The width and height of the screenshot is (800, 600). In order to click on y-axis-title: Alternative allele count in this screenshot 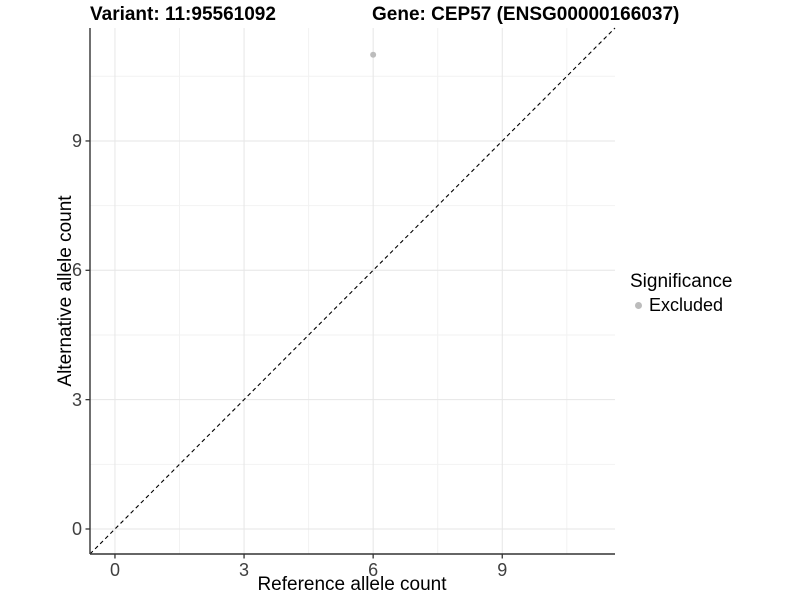, I will do `click(65, 291)`.